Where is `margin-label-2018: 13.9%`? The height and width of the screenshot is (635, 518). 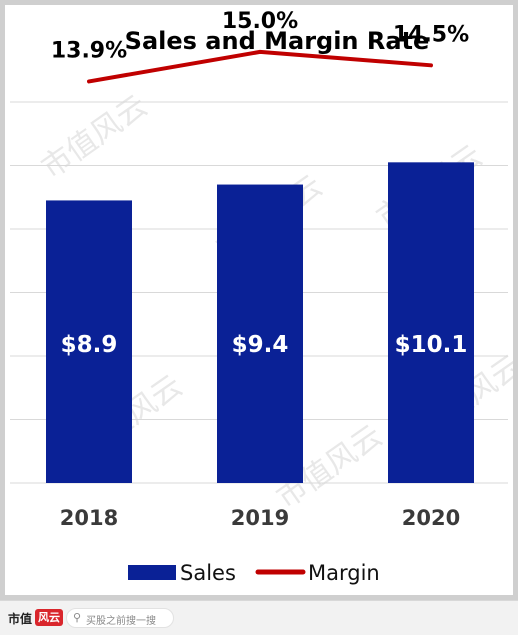 margin-label-2018: 13.9% is located at coordinates (89, 50).